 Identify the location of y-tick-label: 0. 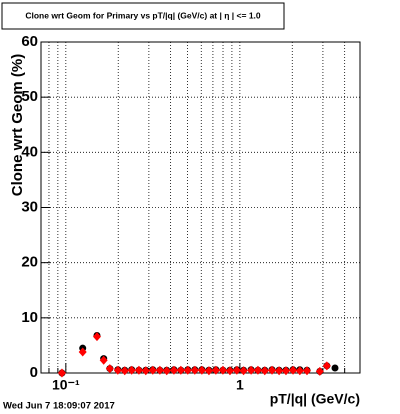
(34, 372).